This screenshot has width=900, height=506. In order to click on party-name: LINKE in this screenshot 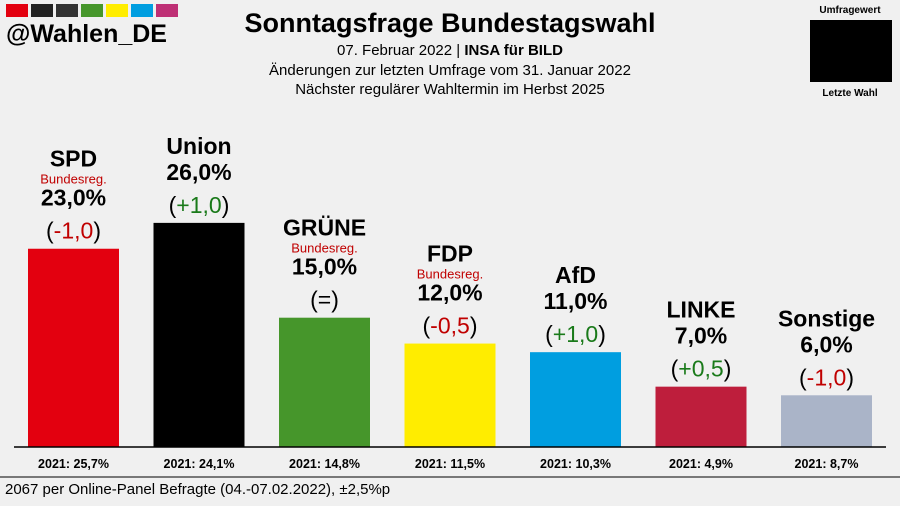, I will do `click(701, 310)`.